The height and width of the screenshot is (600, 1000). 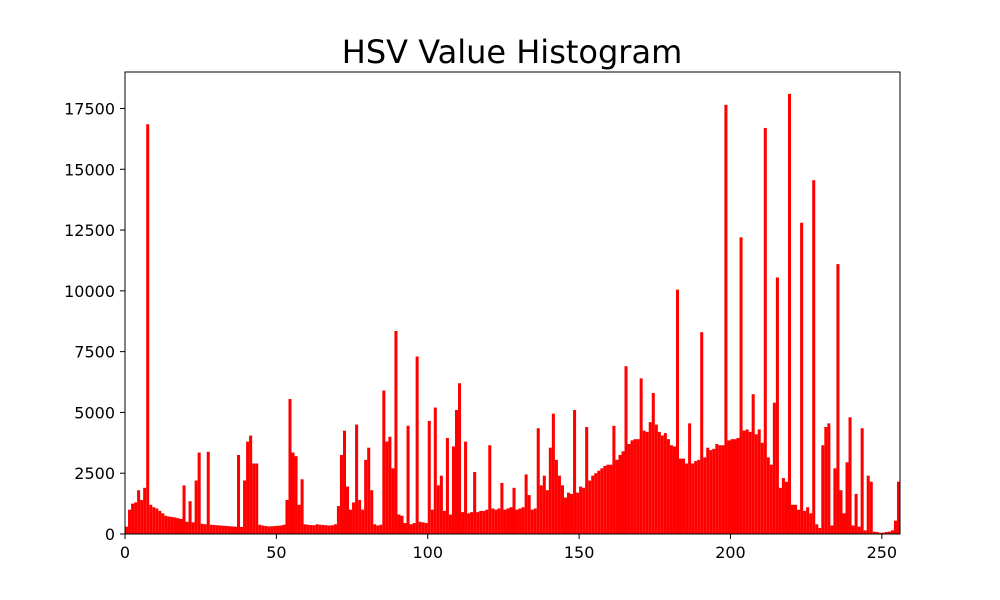 What do you see at coordinates (125, 552) in the screenshot?
I see `x-tick-label: 0` at bounding box center [125, 552].